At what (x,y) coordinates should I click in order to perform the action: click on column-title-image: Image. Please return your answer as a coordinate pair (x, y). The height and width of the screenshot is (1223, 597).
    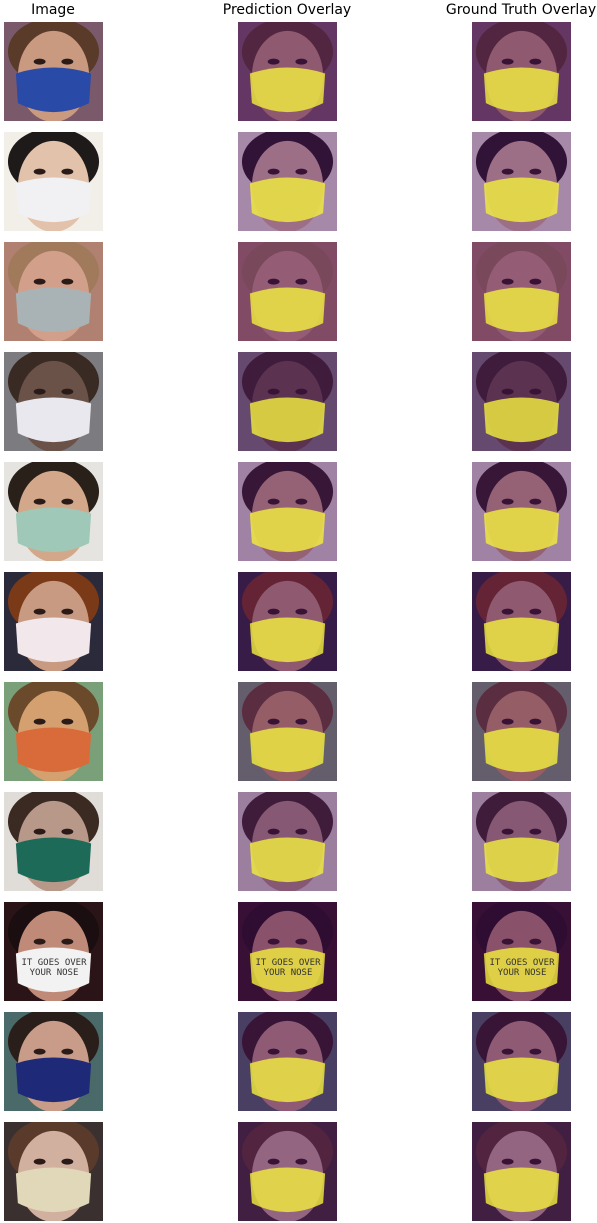
    Looking at the image, I should click on (53, 10).